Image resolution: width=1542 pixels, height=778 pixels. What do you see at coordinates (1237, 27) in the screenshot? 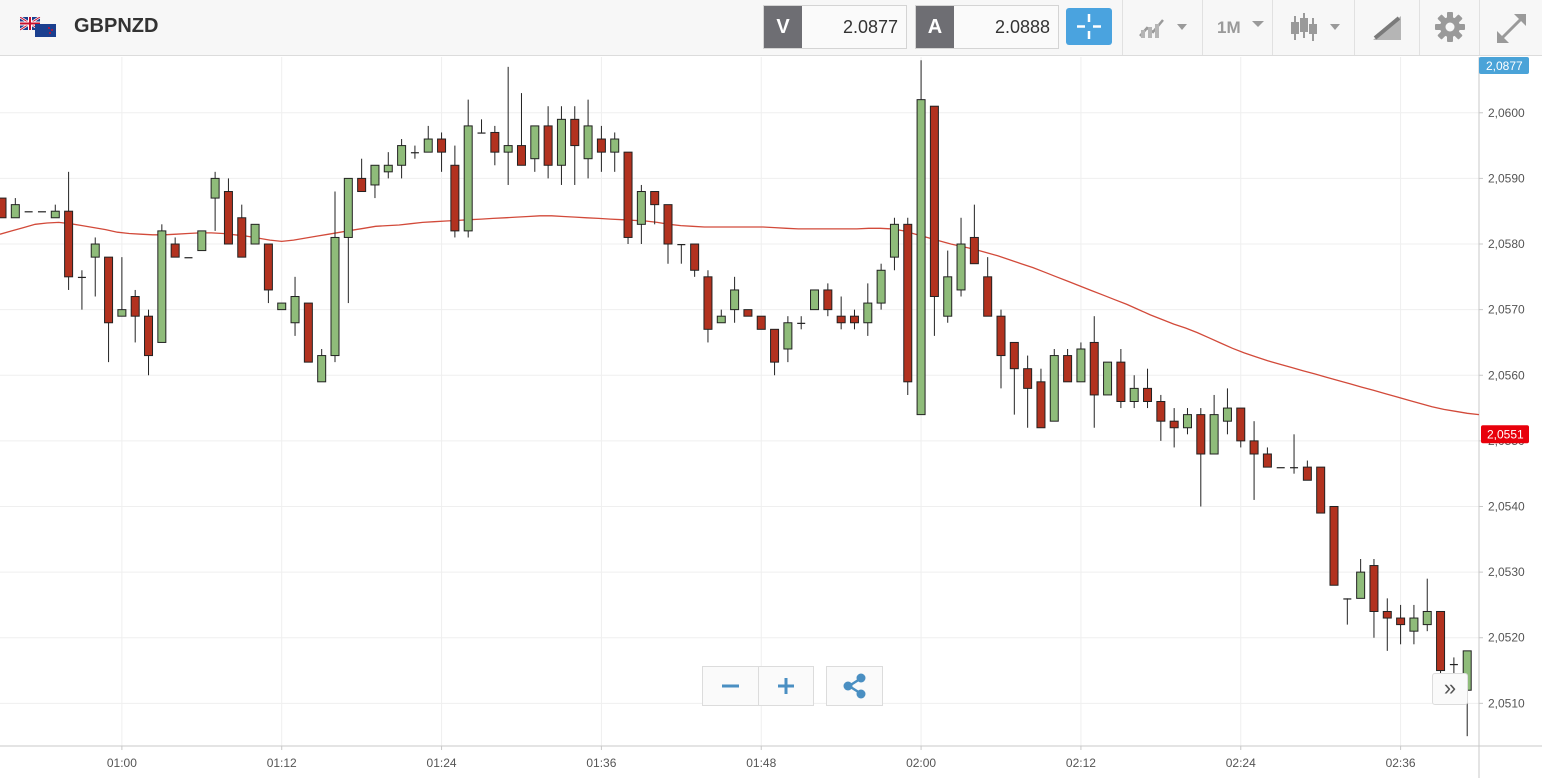
I see `timeframe-dropdown: 1M` at bounding box center [1237, 27].